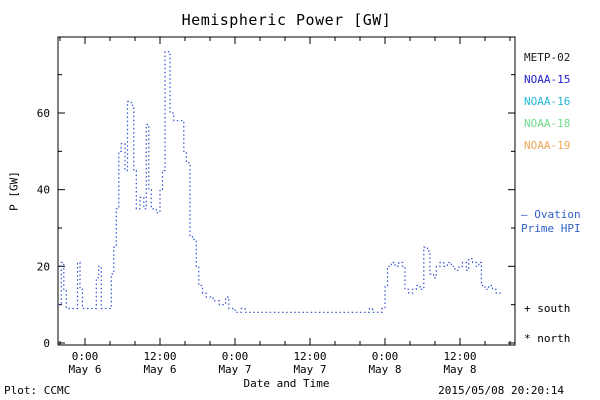 The image size is (600, 400). I want to click on plot-timestamp: 2015/05/08 20:20:14, so click(501, 390).